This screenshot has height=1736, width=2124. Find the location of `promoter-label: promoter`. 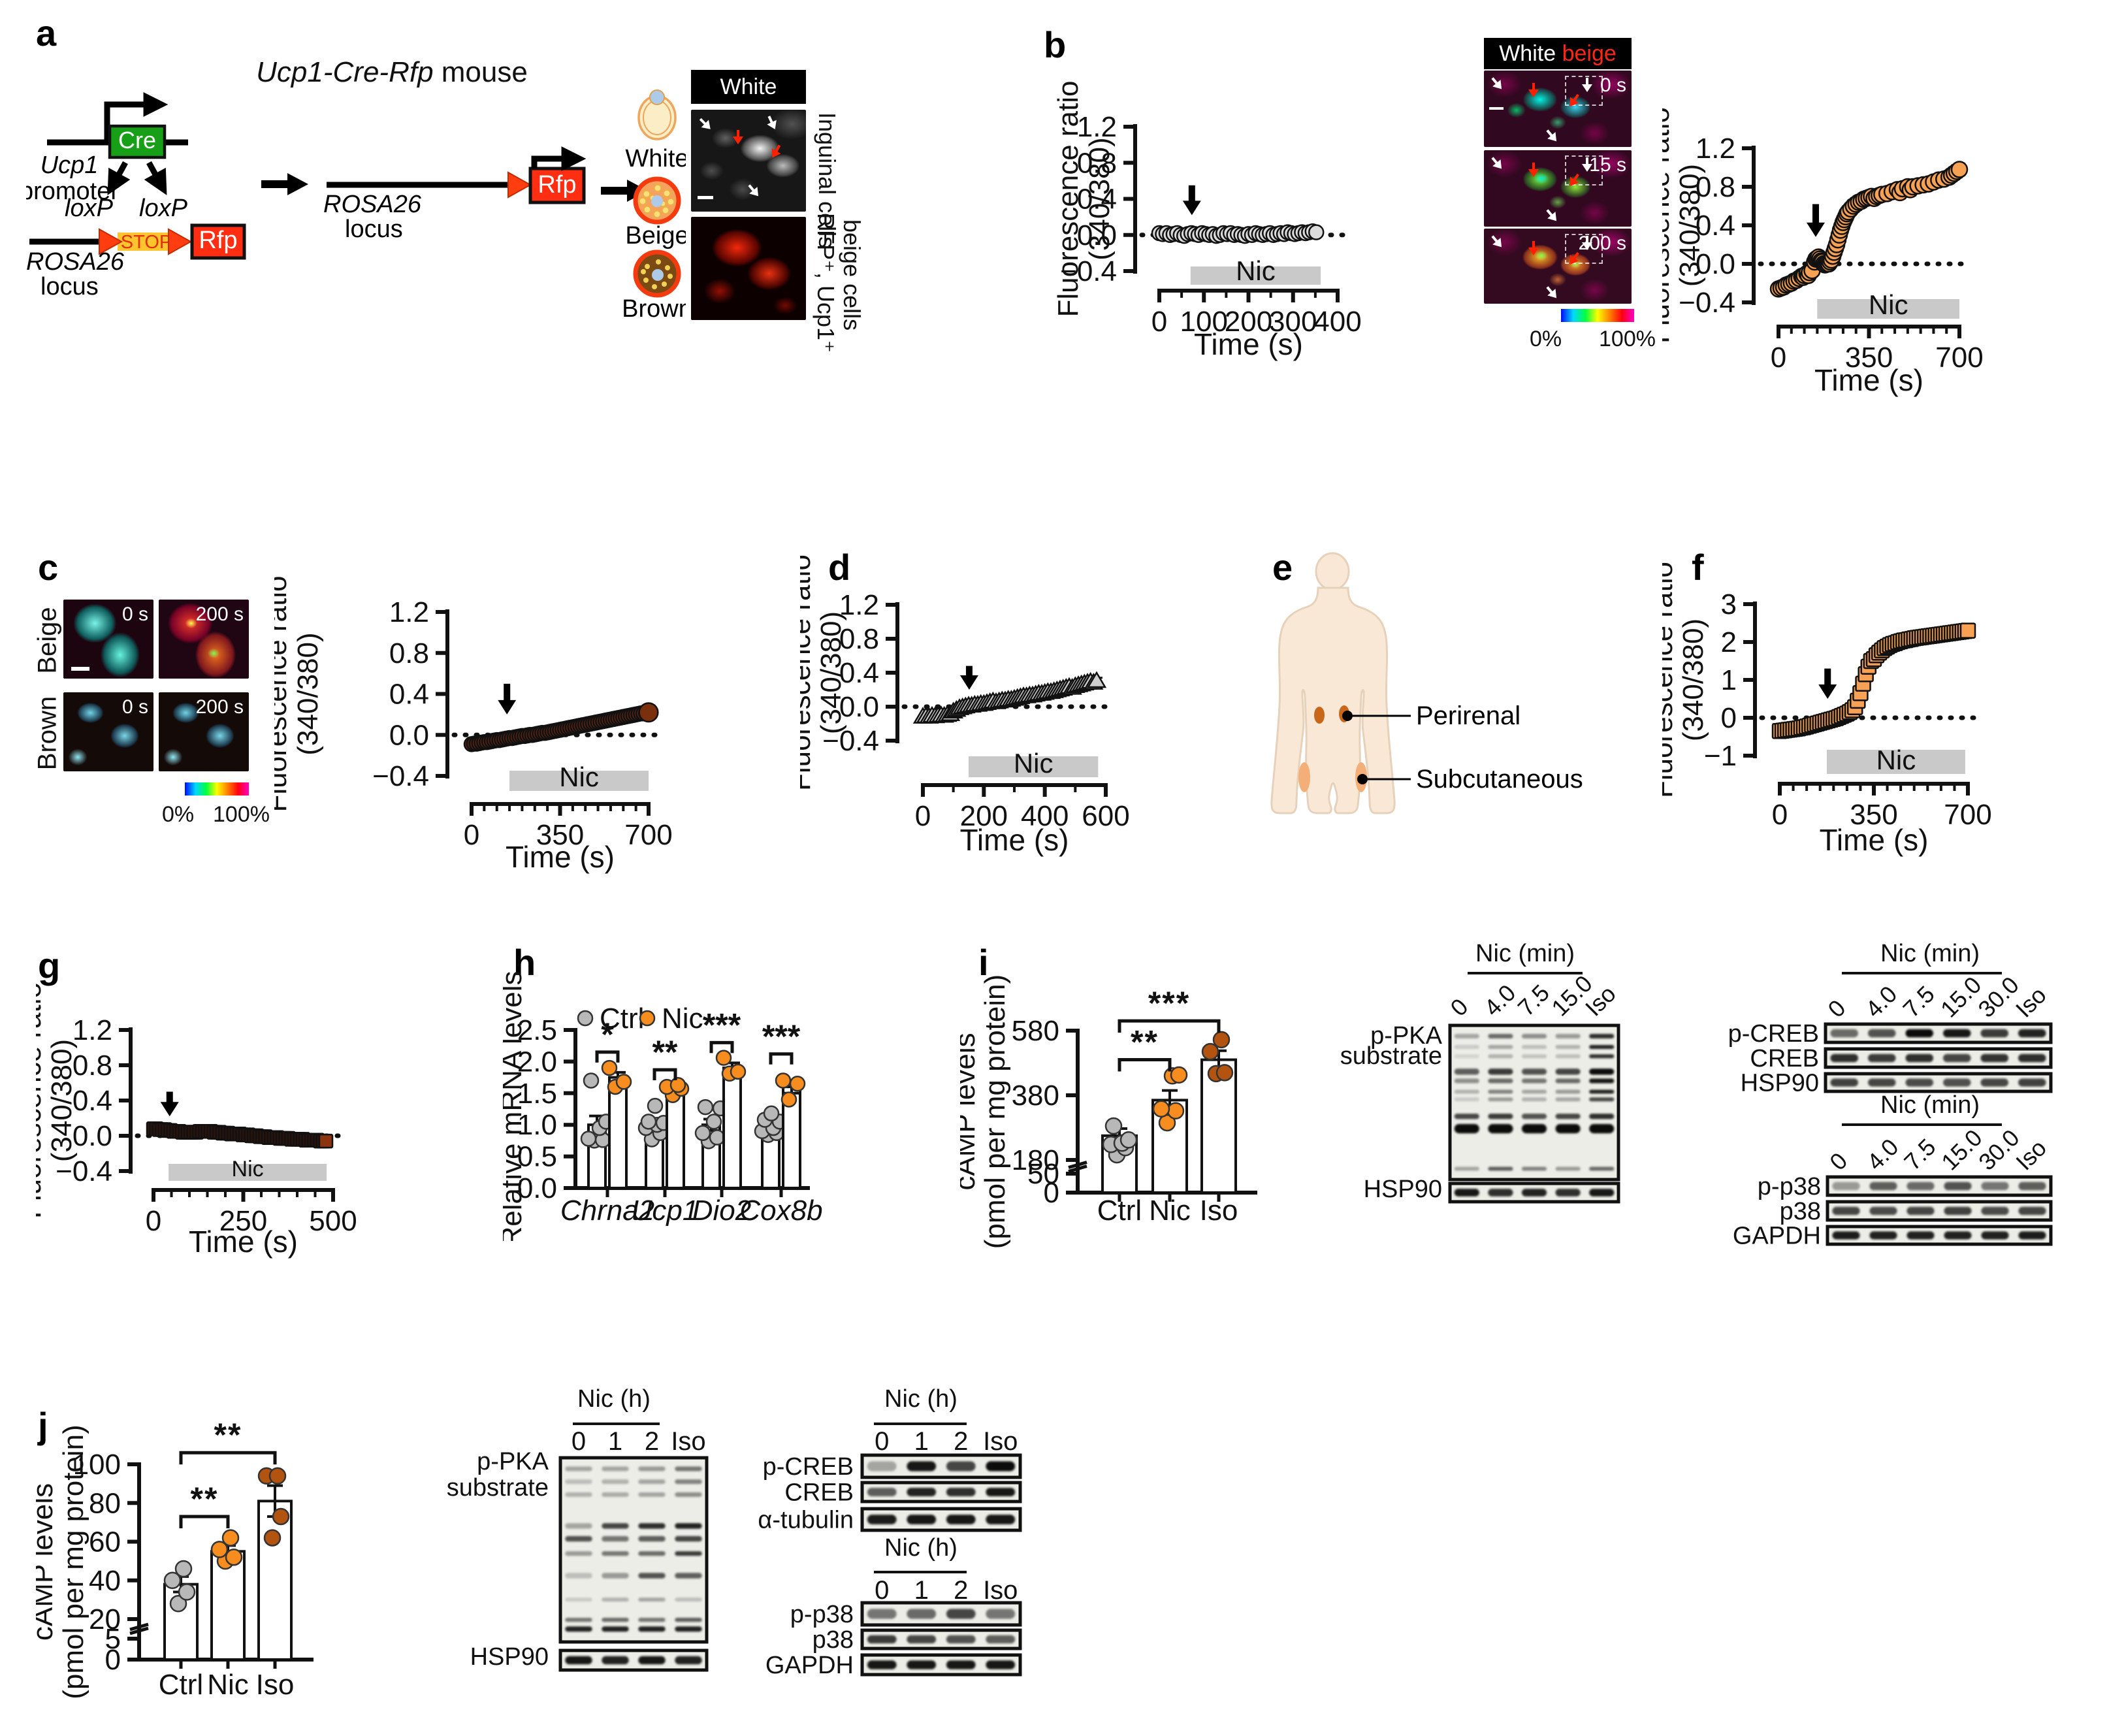

promoter-label: promoter is located at coordinates (72, 191).